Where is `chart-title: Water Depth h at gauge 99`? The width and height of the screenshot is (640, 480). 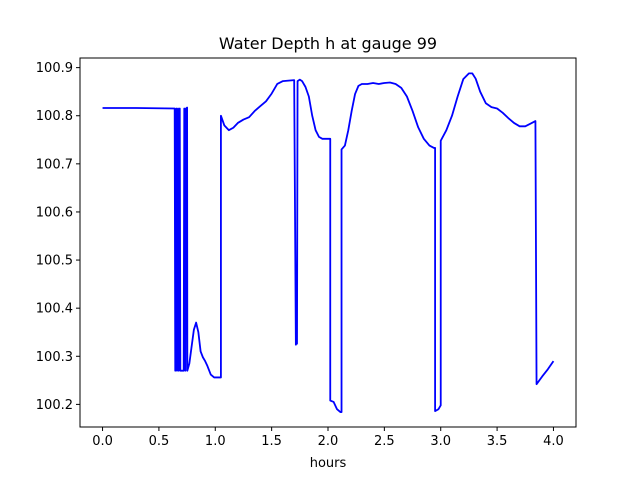 chart-title: Water Depth h at gauge 99 is located at coordinates (328, 43).